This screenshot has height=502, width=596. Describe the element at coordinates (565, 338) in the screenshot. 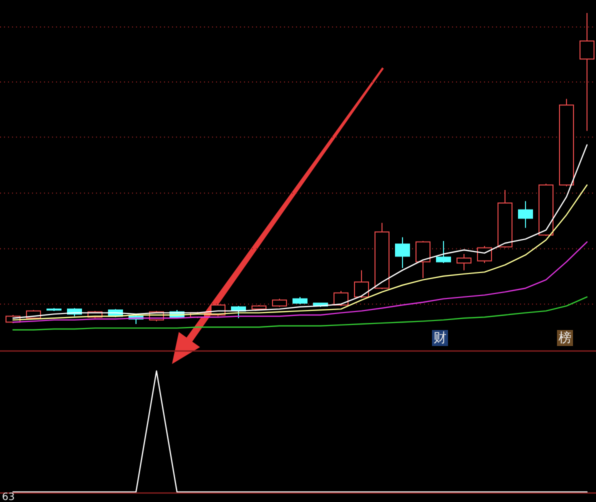

I see `text: 榜` at that location.